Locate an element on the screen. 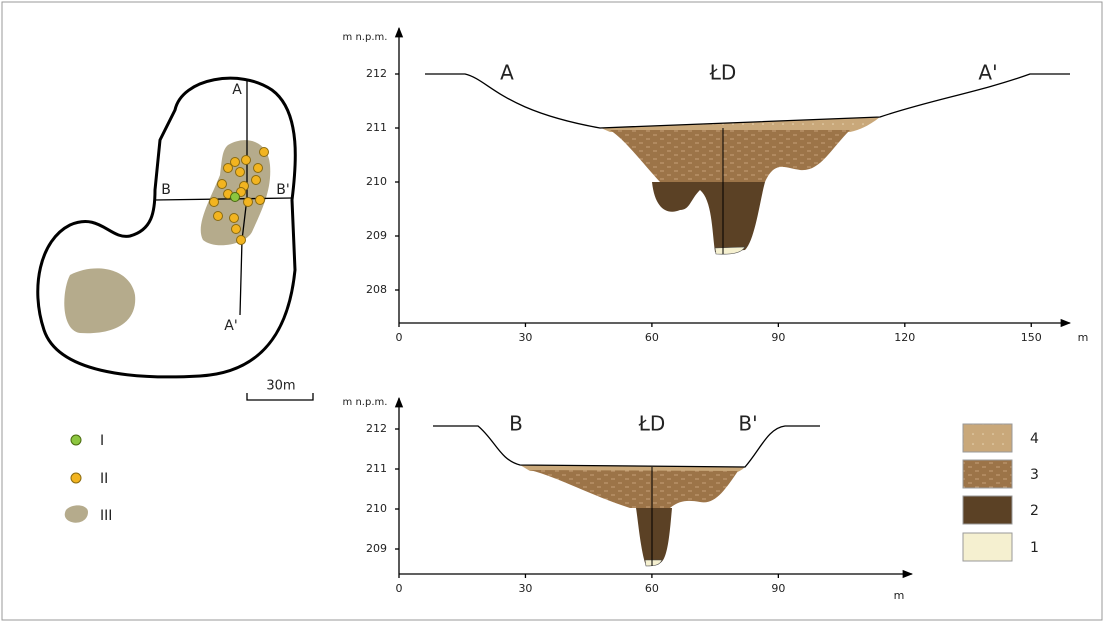 The height and width of the screenshot is (627, 1105). layer-label: 3 is located at coordinates (1034, 475).